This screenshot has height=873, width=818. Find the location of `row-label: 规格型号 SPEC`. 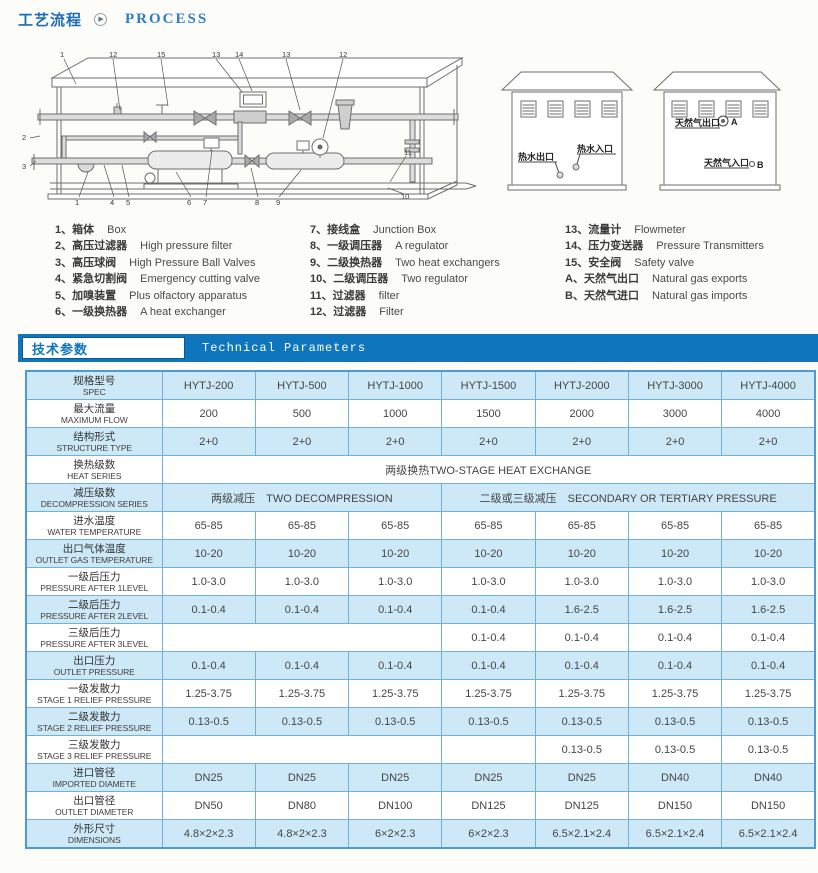

row-label: 规格型号 SPEC is located at coordinates (94, 385).